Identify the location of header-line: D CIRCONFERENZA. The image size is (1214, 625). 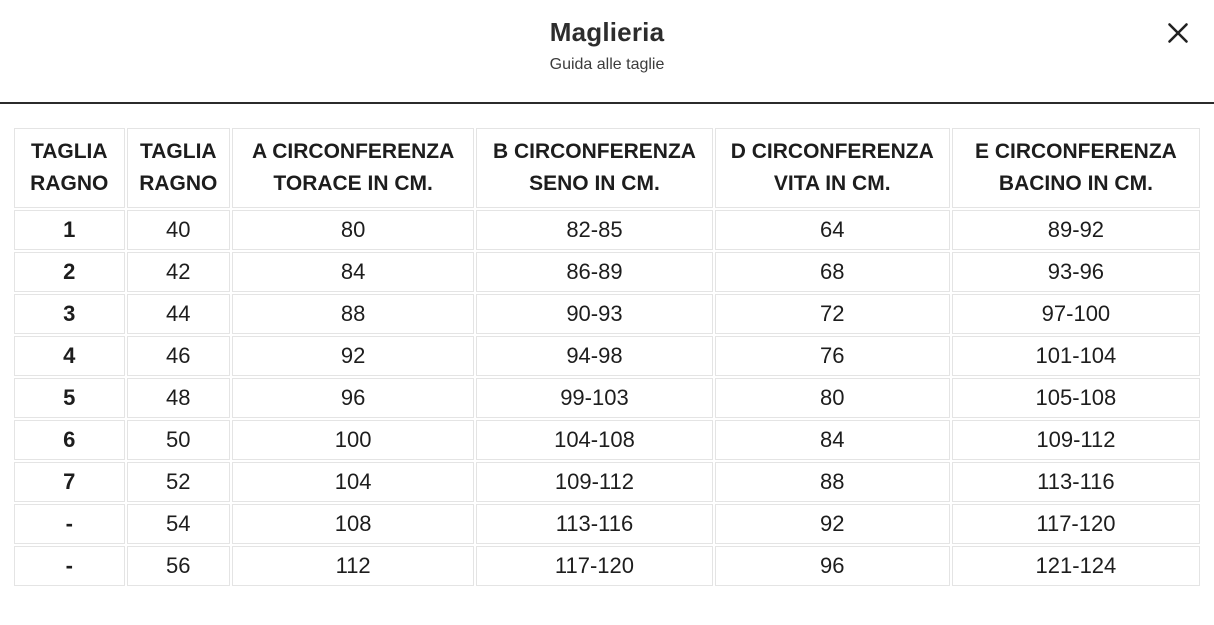
(832, 151).